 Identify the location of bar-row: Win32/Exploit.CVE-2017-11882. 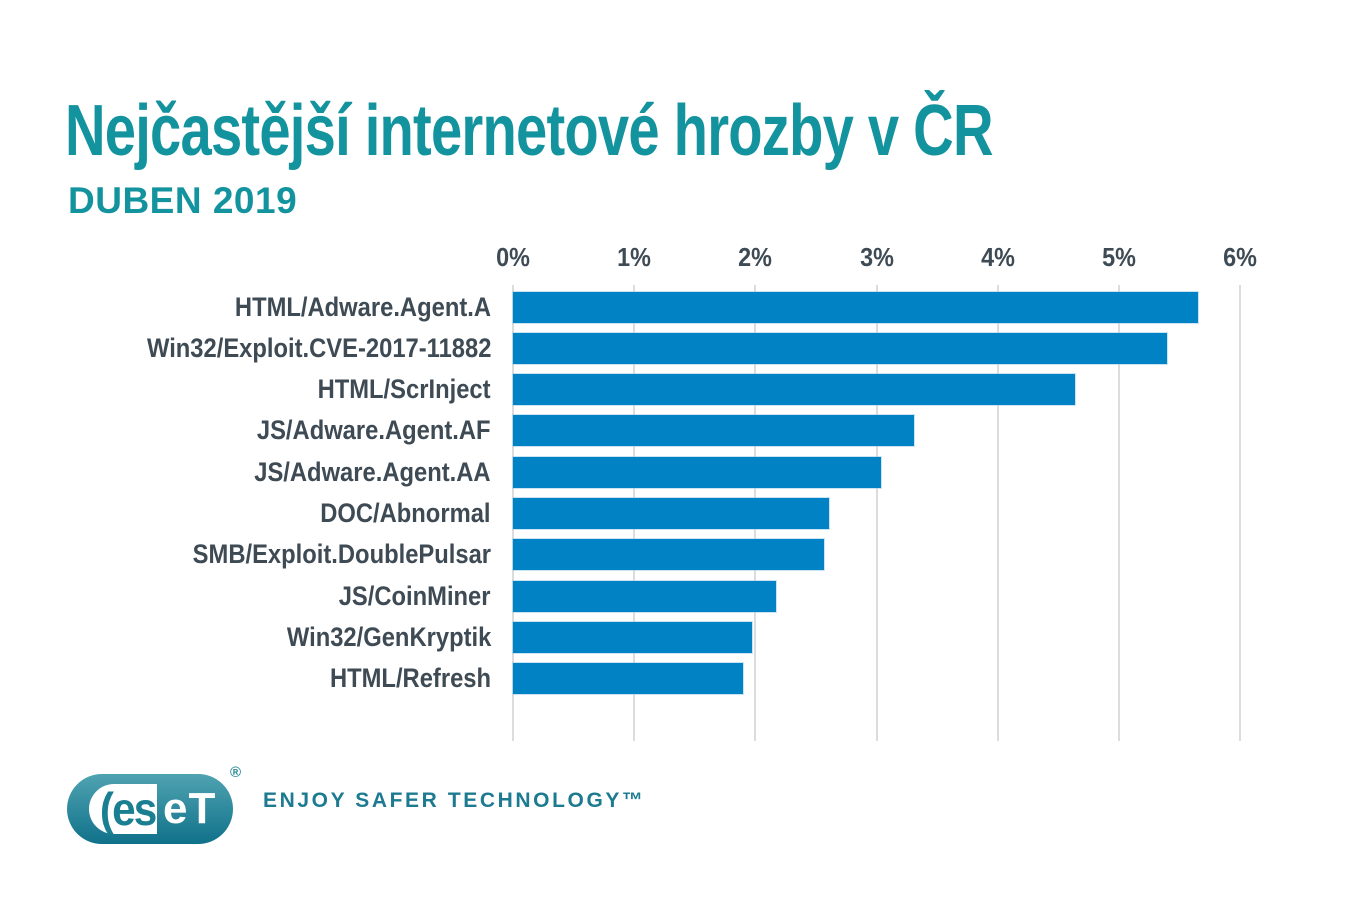
(677, 348).